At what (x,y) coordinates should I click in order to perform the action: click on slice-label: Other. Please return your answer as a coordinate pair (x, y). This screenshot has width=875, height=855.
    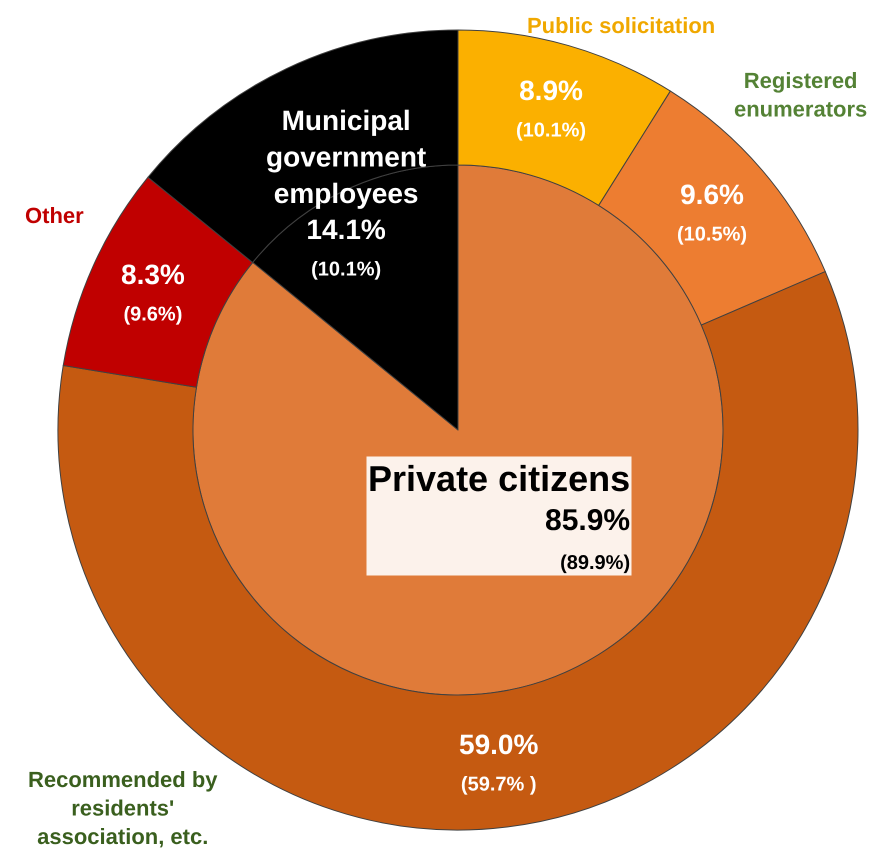
    Looking at the image, I should click on (54, 215).